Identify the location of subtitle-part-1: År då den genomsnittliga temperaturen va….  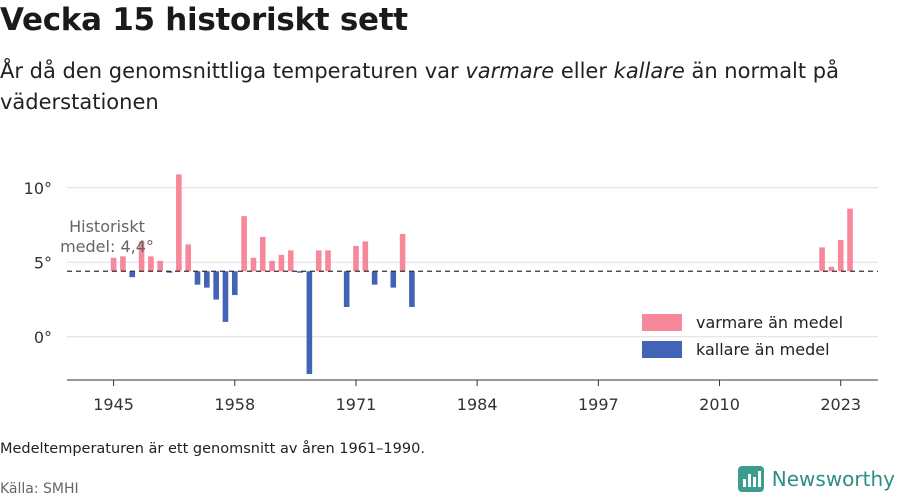
(233, 71).